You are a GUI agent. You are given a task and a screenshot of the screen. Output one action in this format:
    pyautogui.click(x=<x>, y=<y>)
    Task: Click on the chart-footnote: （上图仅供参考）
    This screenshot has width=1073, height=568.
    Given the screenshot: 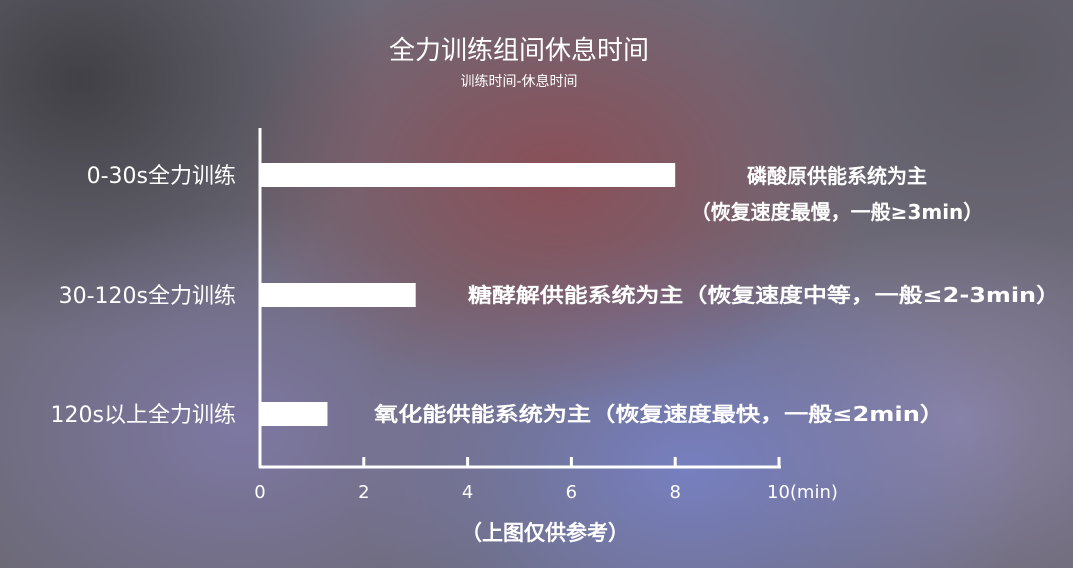 What is the action you would take?
    pyautogui.click(x=545, y=533)
    